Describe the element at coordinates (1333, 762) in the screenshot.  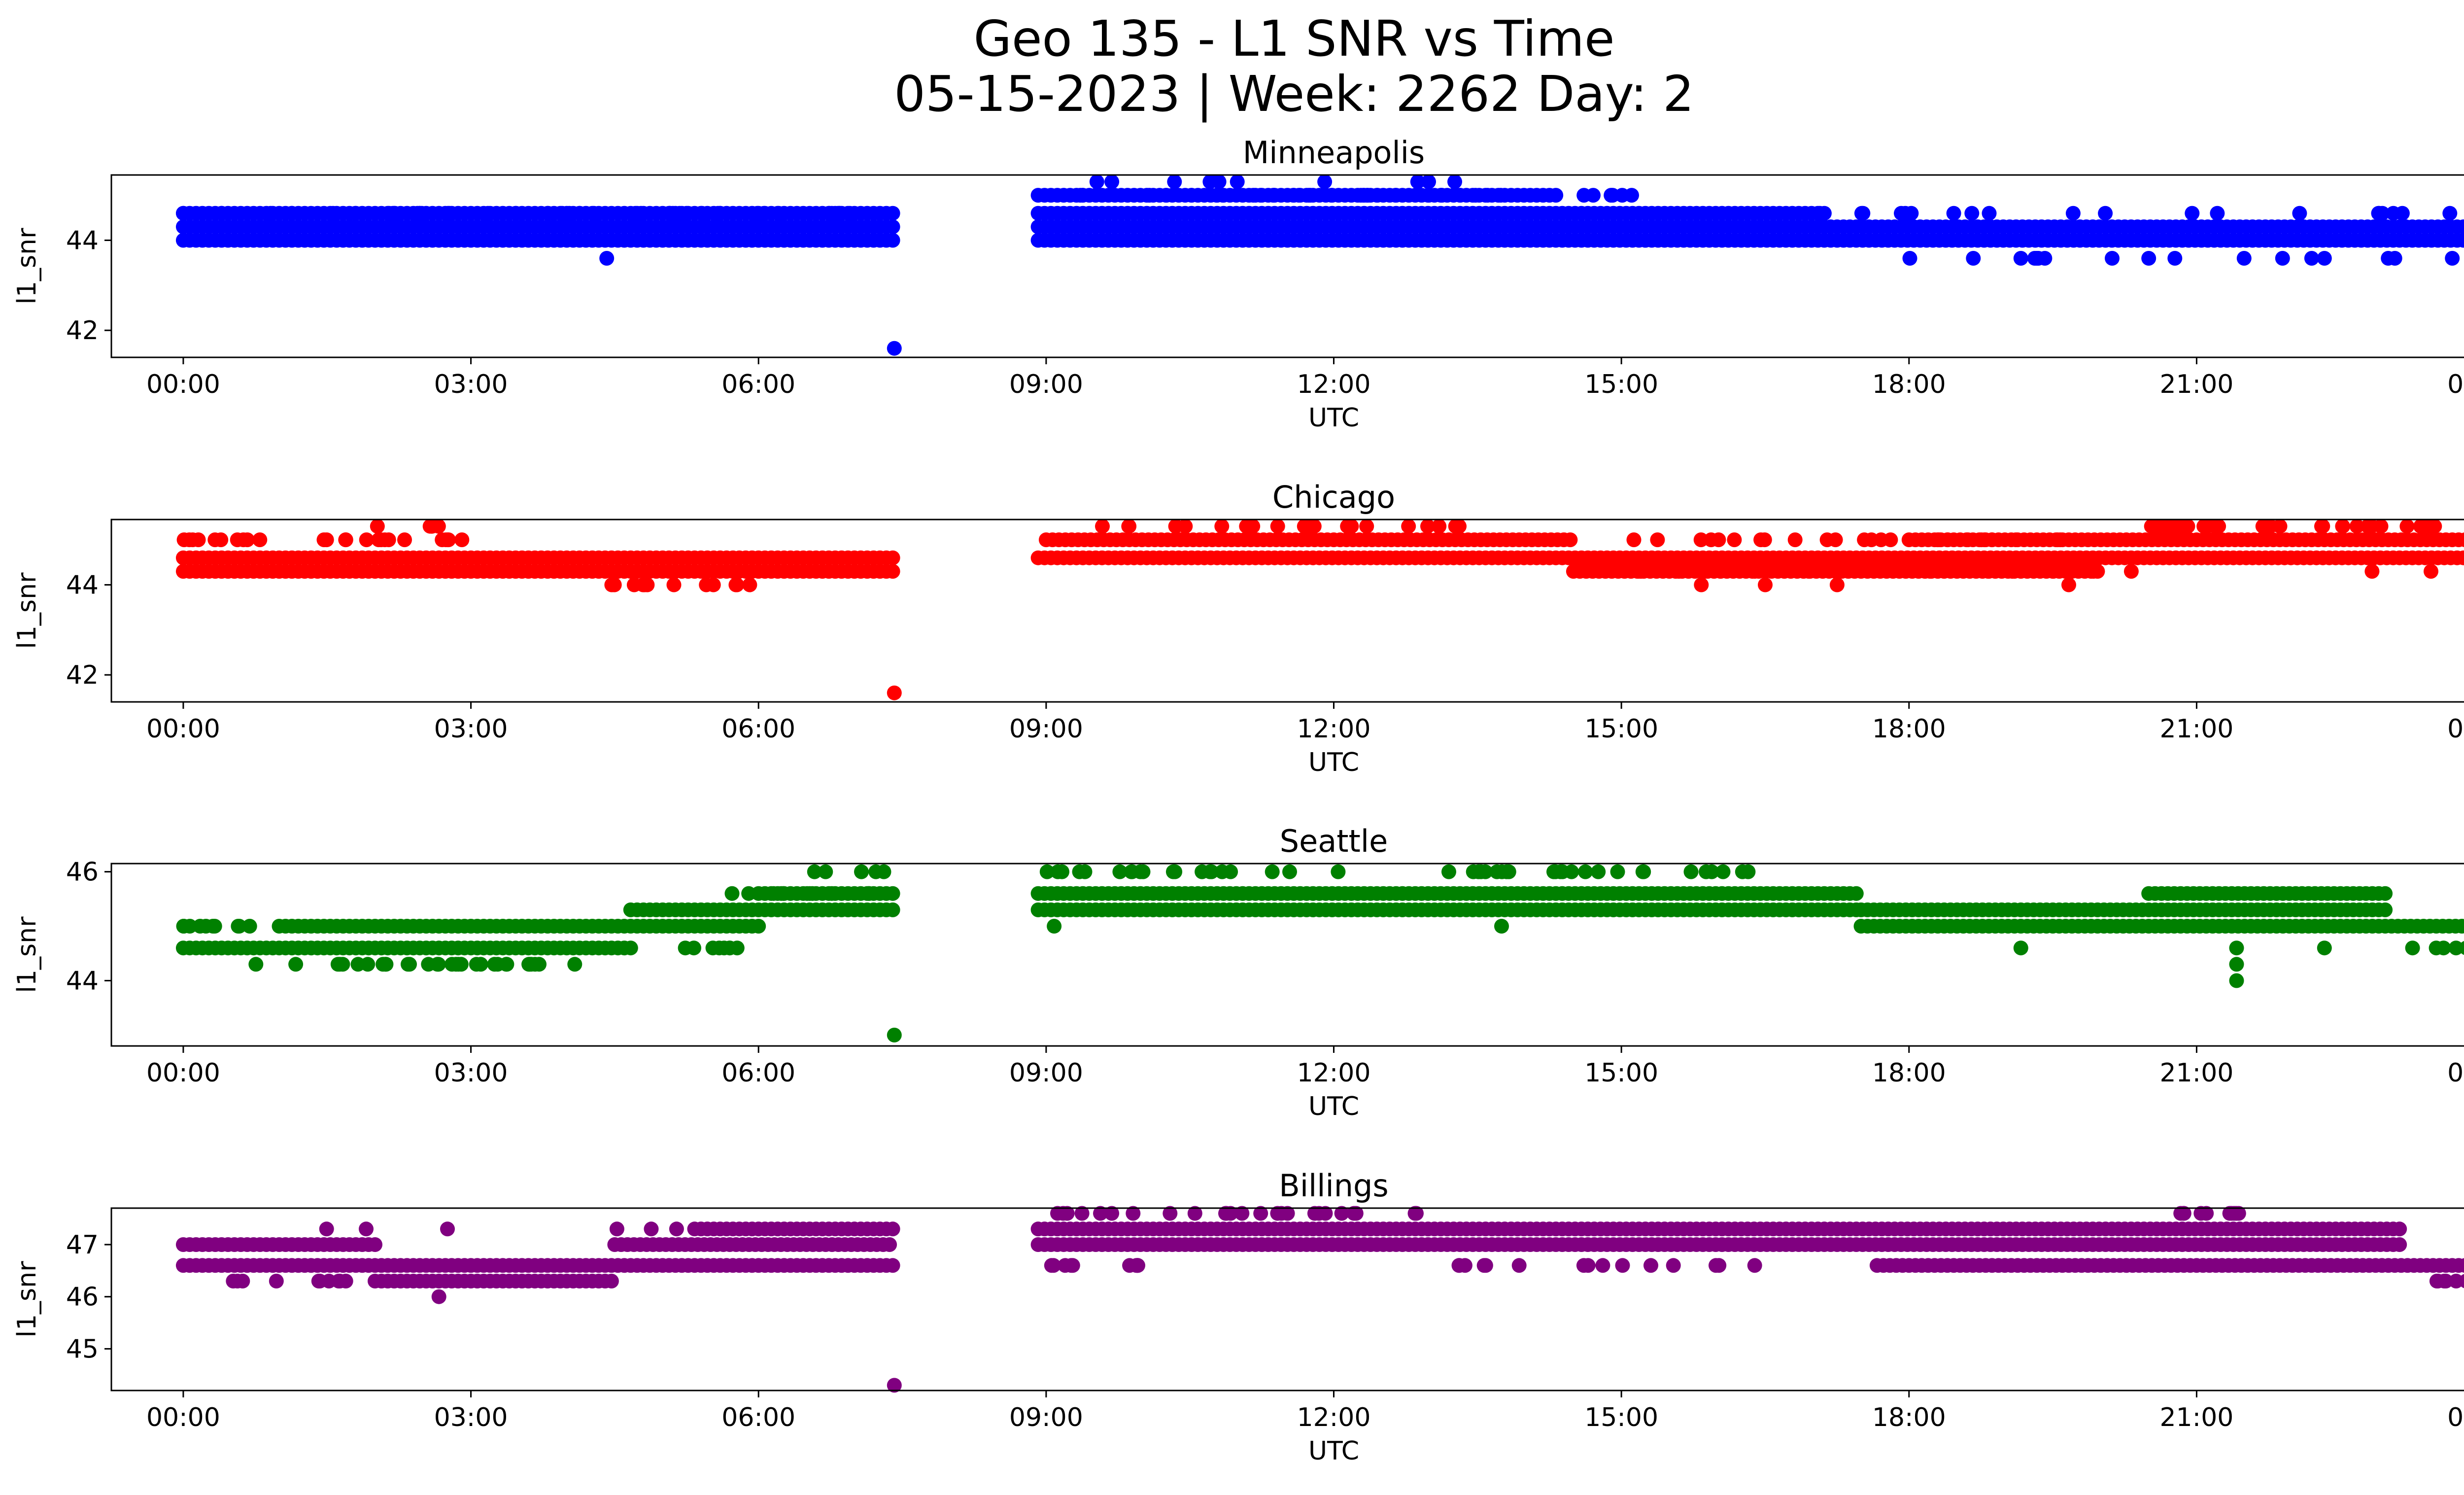
I see `x-axis-label: UTC` at that location.